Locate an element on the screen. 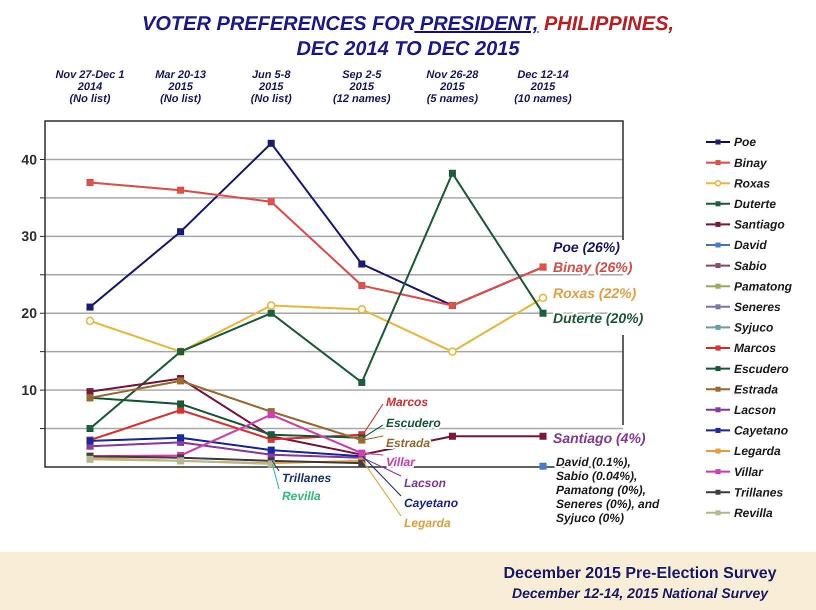 This screenshot has width=816, height=610. annotation: Trillanes is located at coordinates (307, 478).